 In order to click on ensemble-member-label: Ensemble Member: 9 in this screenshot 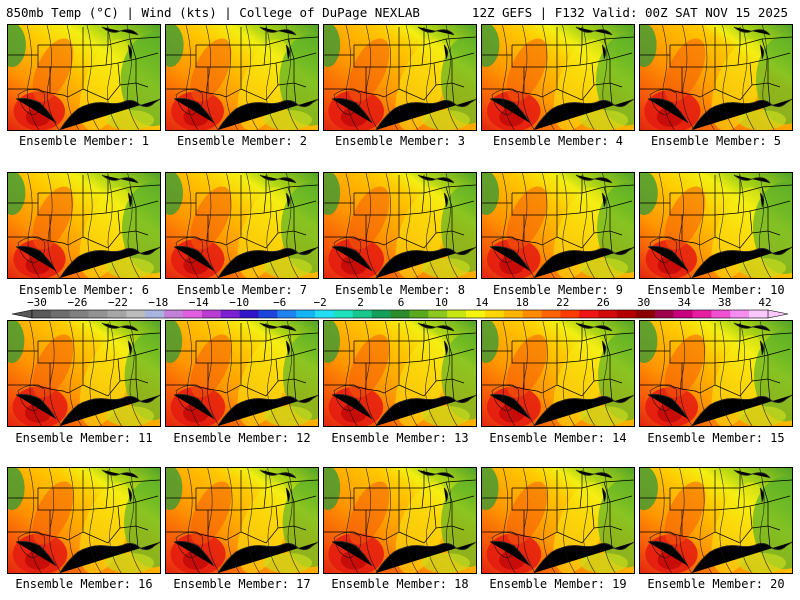, I will do `click(558, 290)`.